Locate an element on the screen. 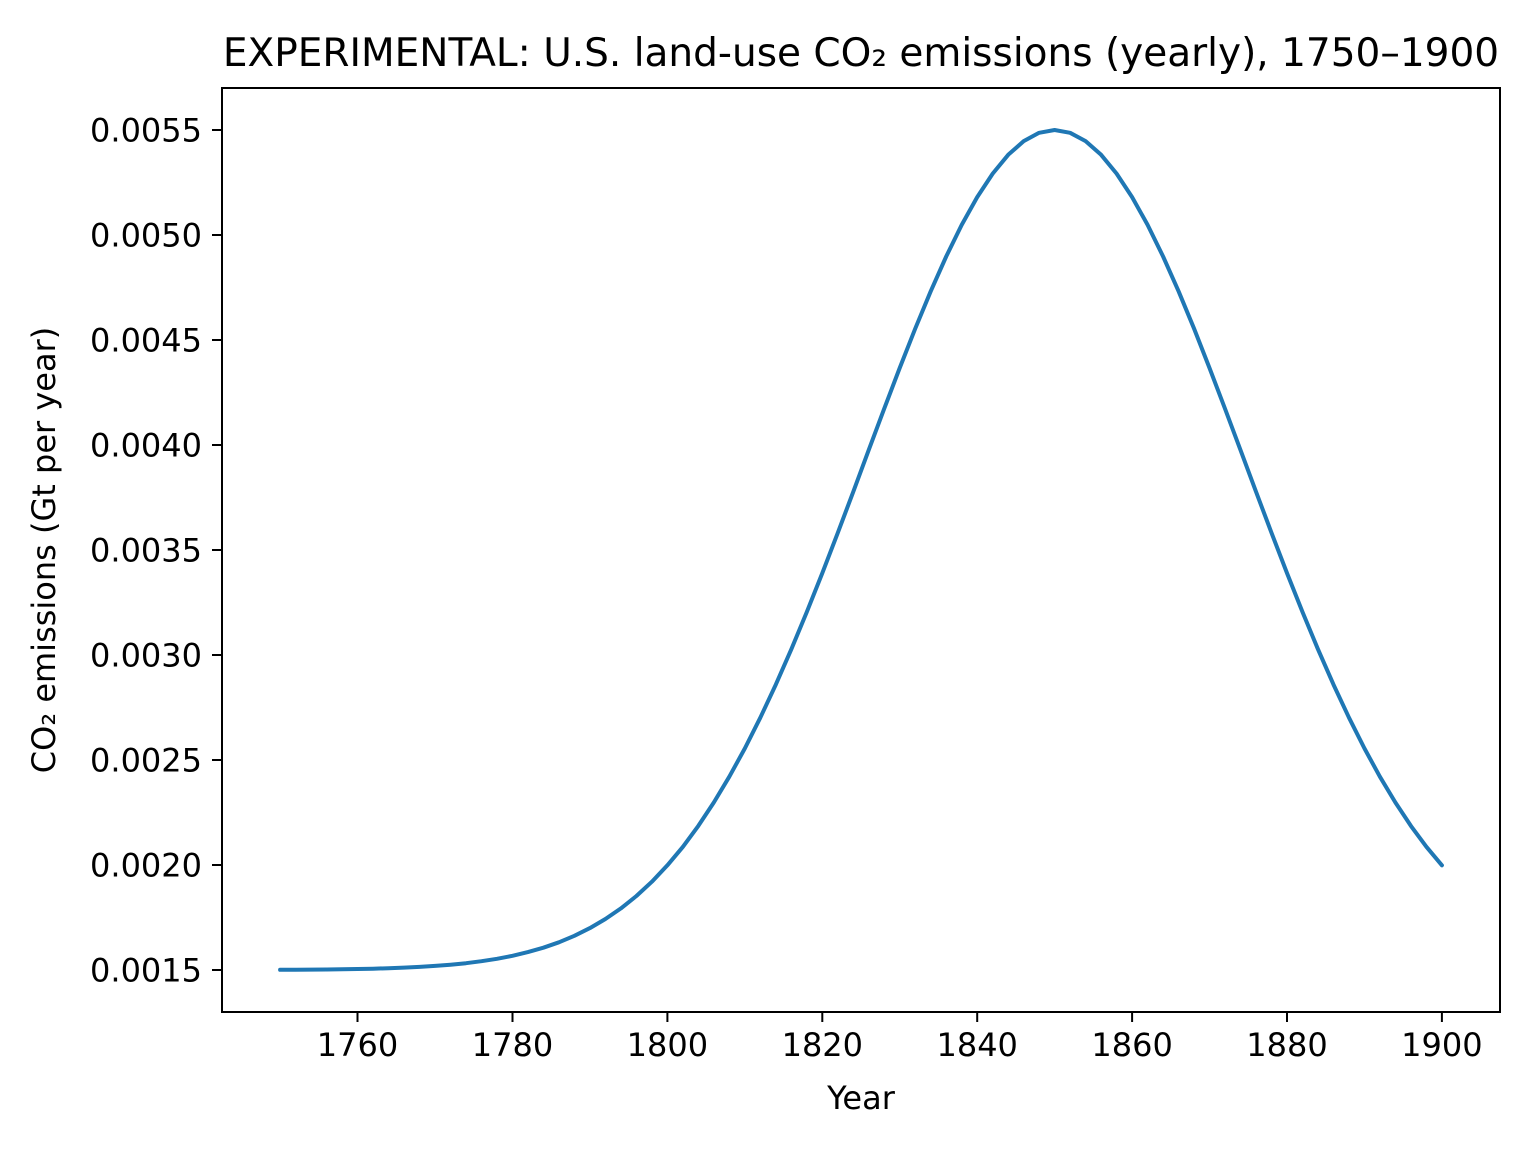  y-tick-label: 0.0050 is located at coordinates (146, 236).